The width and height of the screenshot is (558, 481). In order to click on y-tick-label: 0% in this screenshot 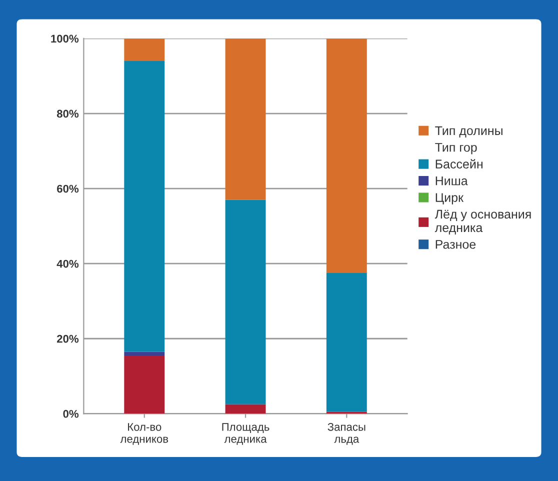, I will do `click(71, 414)`.